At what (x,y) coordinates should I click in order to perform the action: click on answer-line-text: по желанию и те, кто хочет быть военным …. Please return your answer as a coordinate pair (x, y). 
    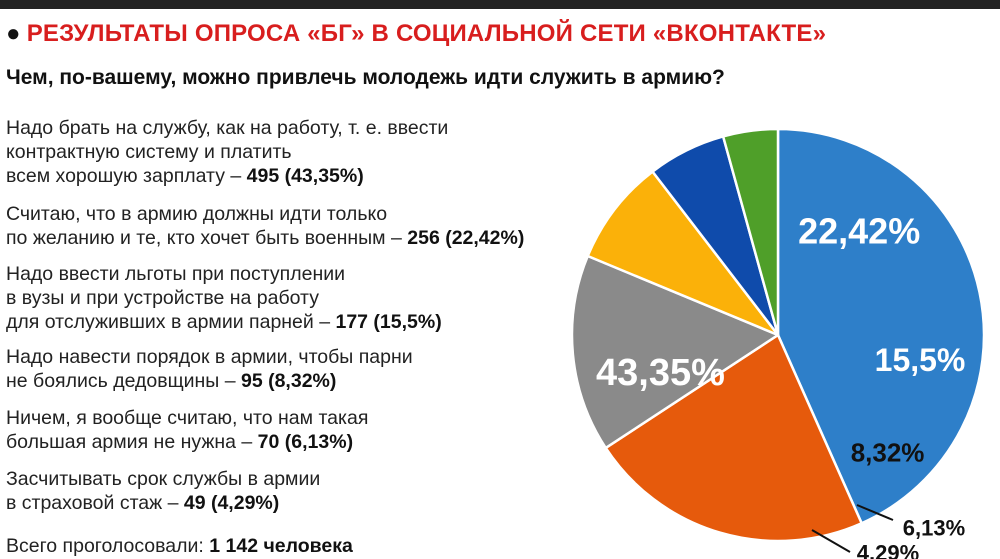
    Looking at the image, I should click on (207, 238).